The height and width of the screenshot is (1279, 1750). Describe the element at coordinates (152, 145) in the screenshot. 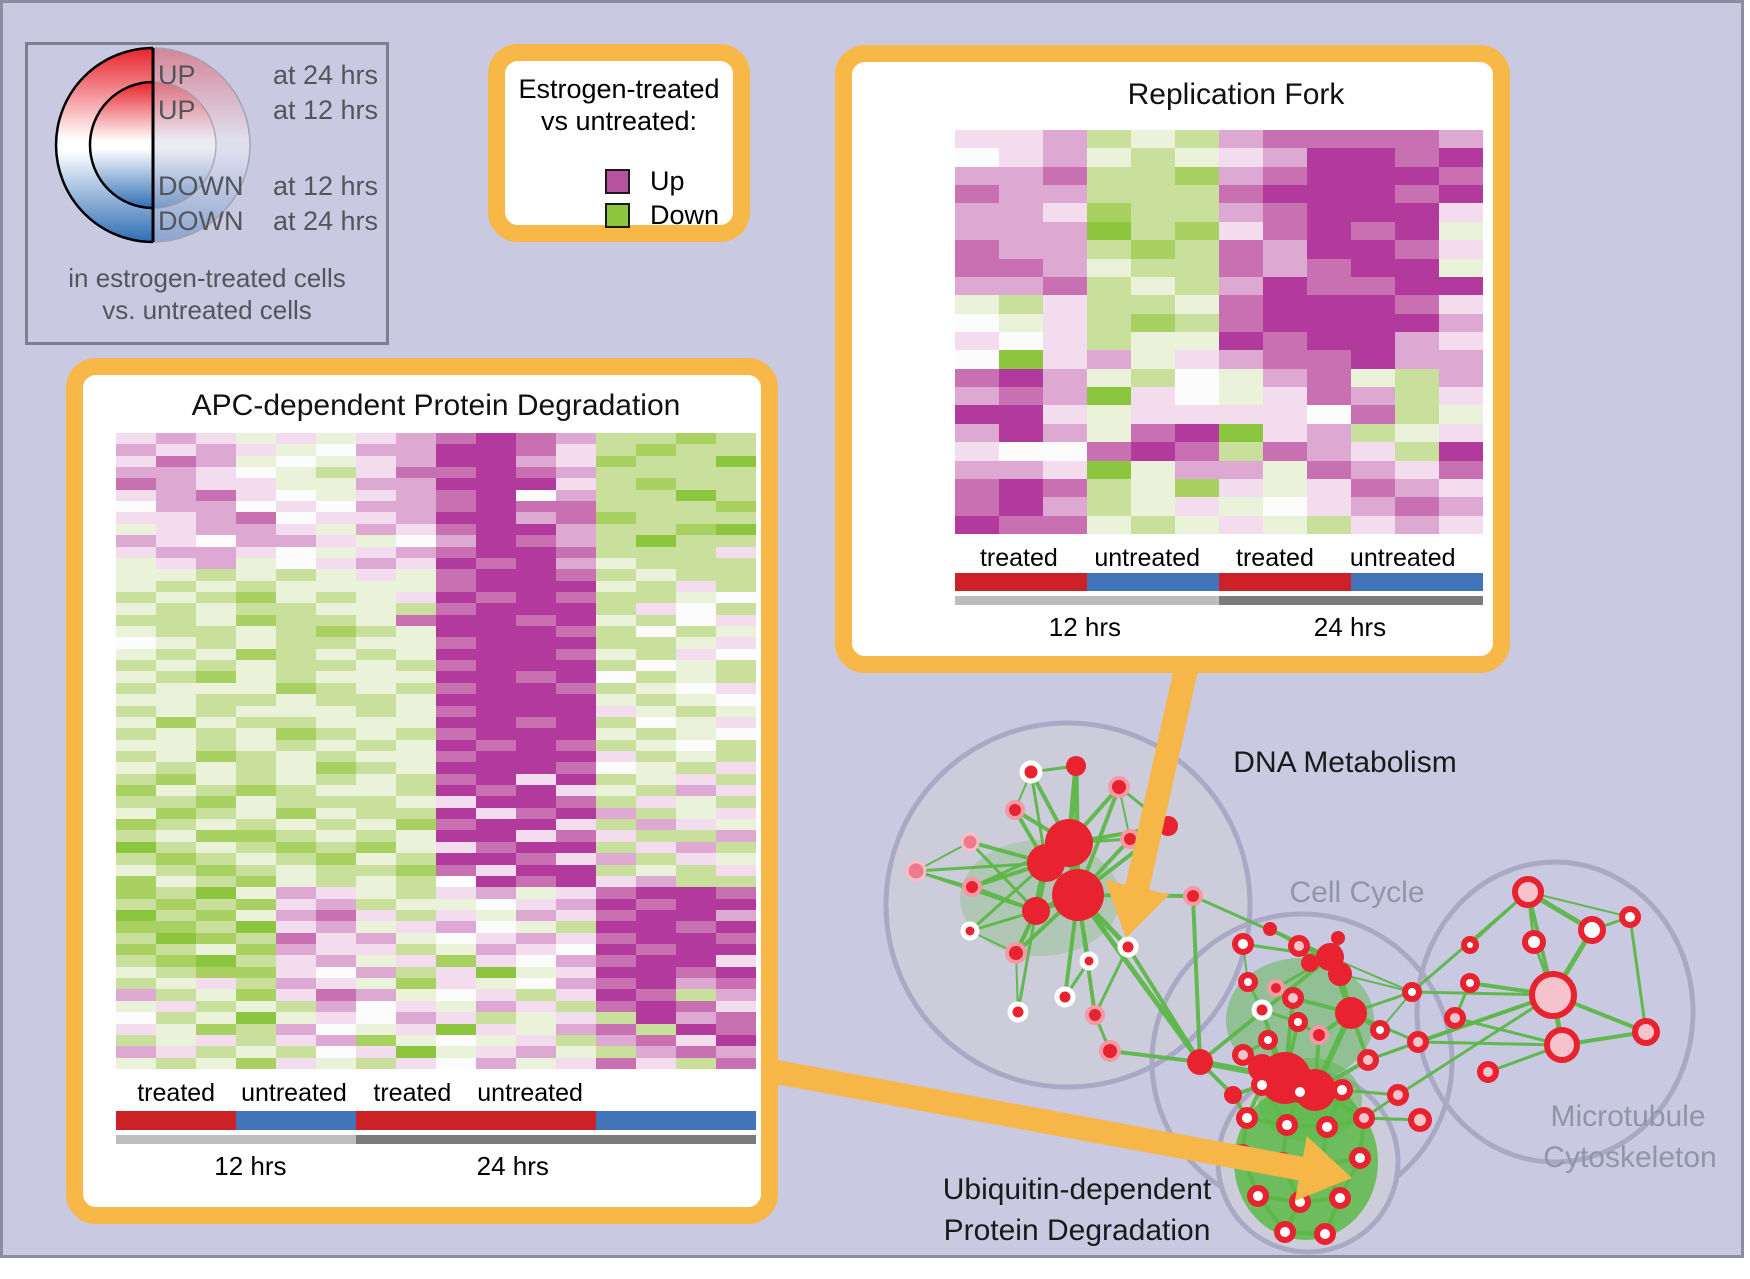

I see `concentric-circles-legend-icon` at that location.